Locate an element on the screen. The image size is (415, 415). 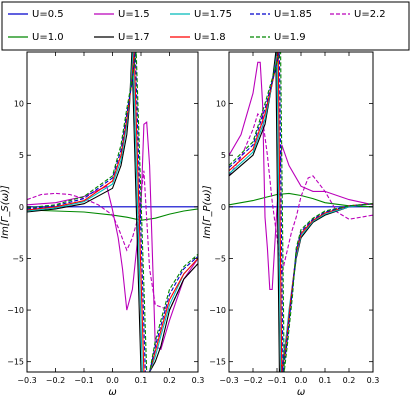
legend-label: U=0.5 is located at coordinates (48, 14).